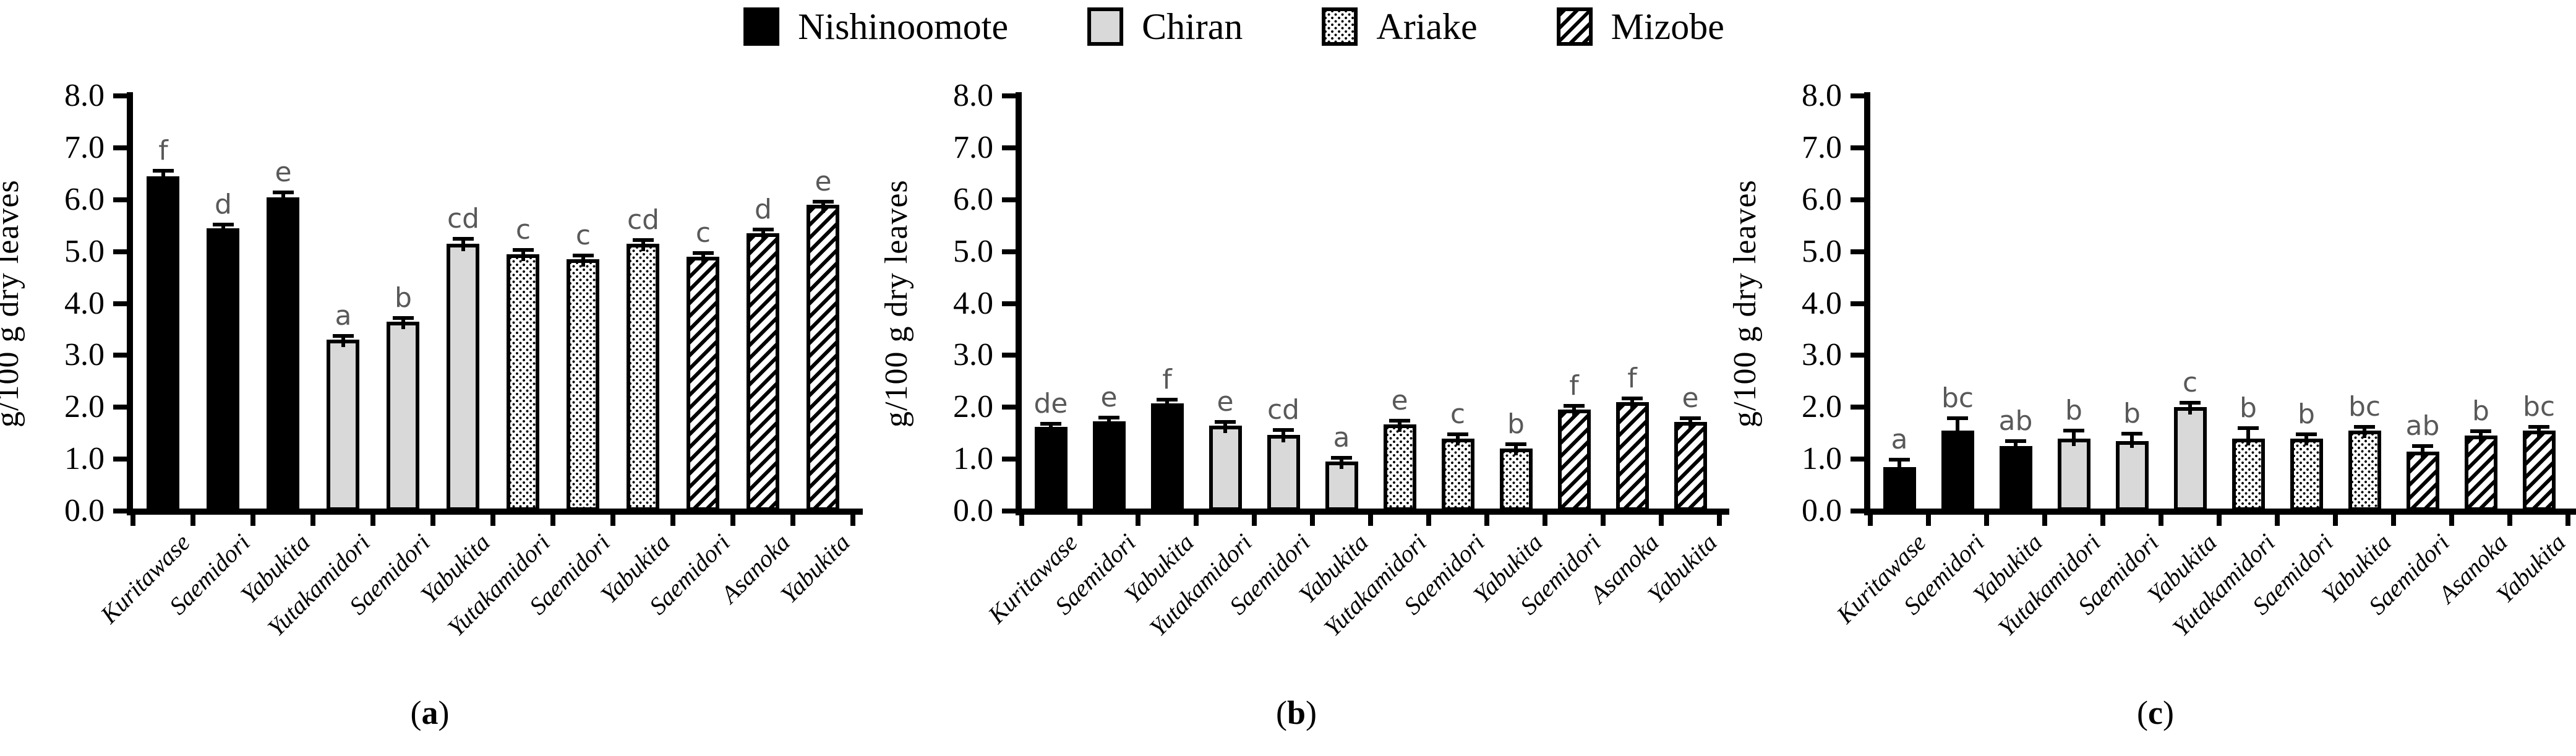 Image resolution: width=2576 pixels, height=756 pixels. Describe the element at coordinates (84, 147) in the screenshot. I see `y-tick-label: 7.0` at that location.